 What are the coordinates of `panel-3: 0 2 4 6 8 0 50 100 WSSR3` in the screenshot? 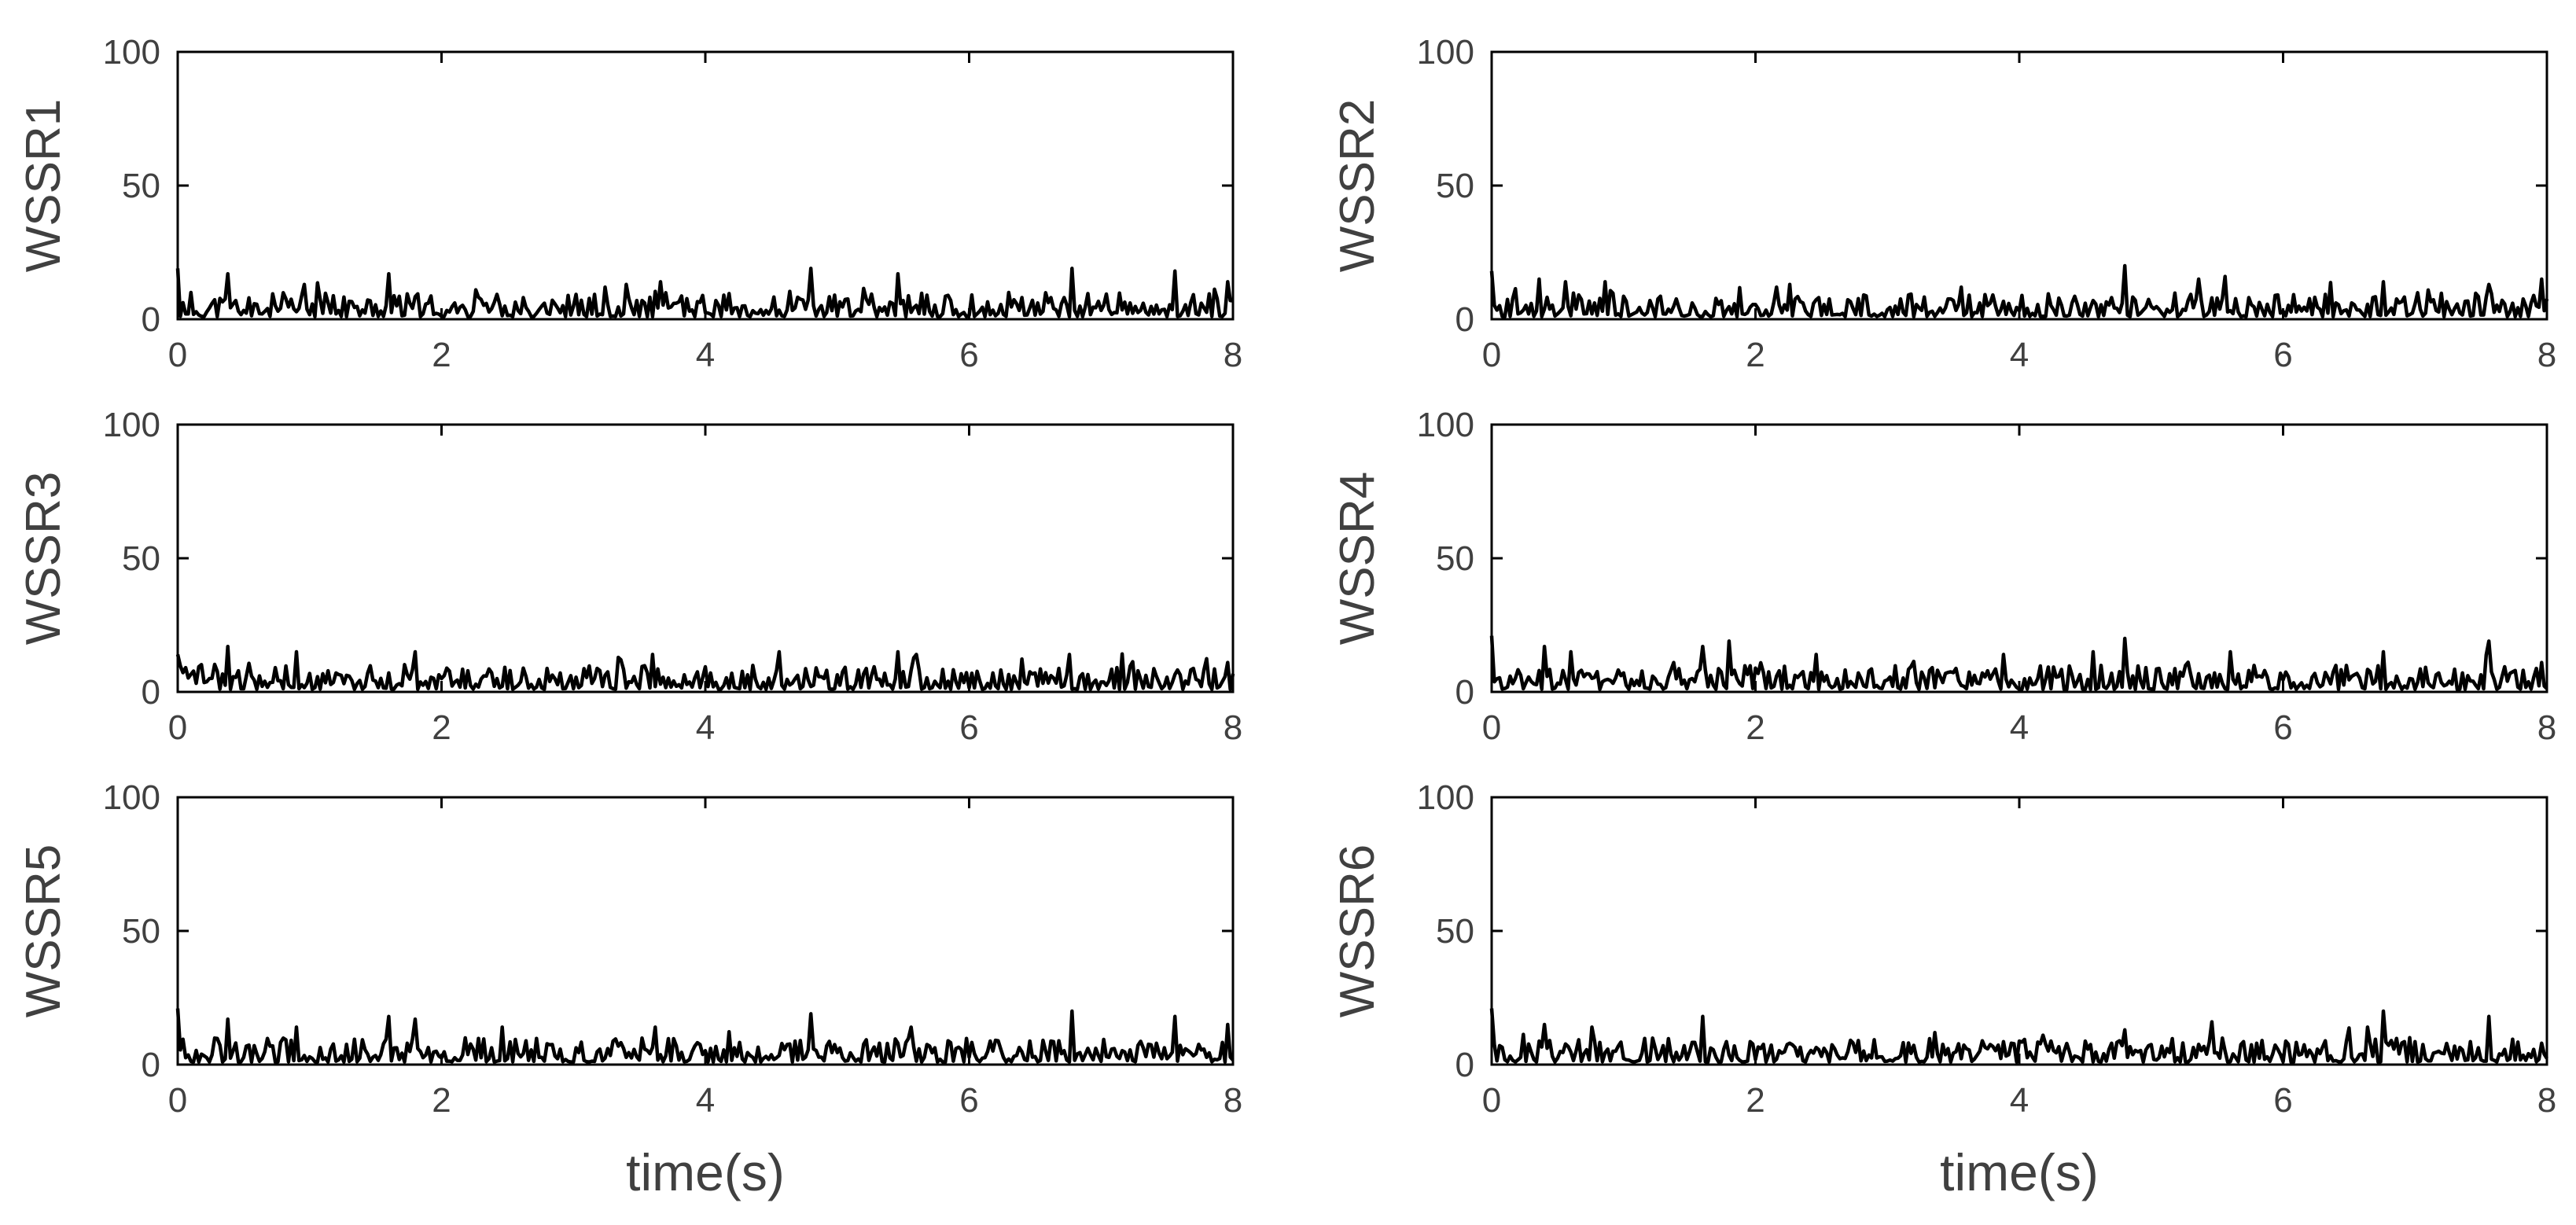 It's located at (629, 576).